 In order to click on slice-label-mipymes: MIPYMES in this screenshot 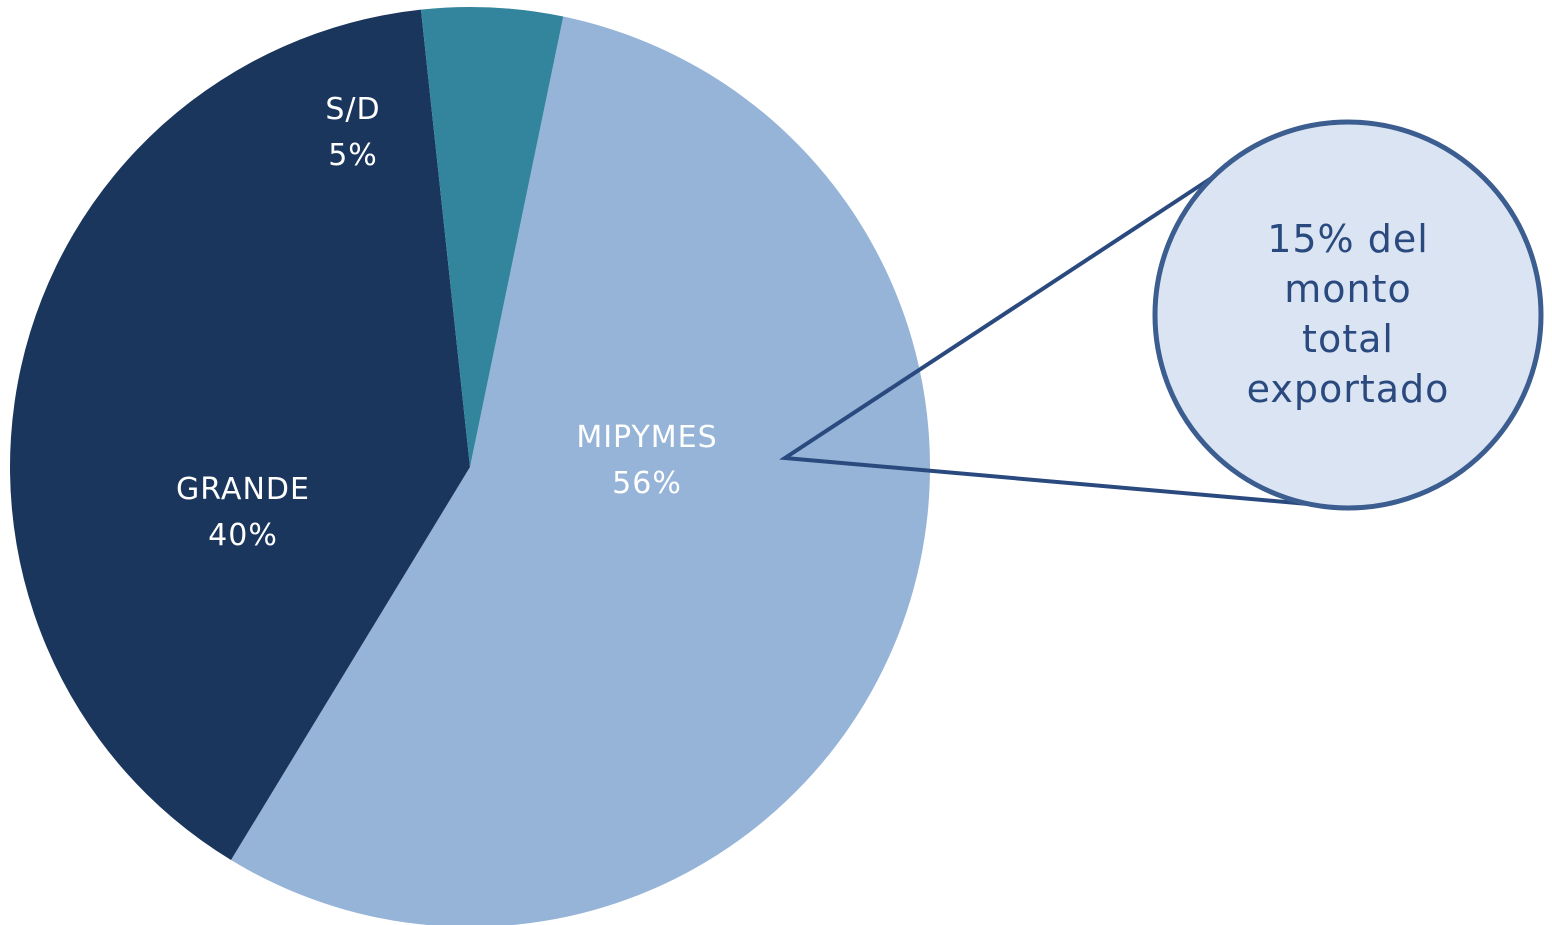, I will do `click(646, 437)`.